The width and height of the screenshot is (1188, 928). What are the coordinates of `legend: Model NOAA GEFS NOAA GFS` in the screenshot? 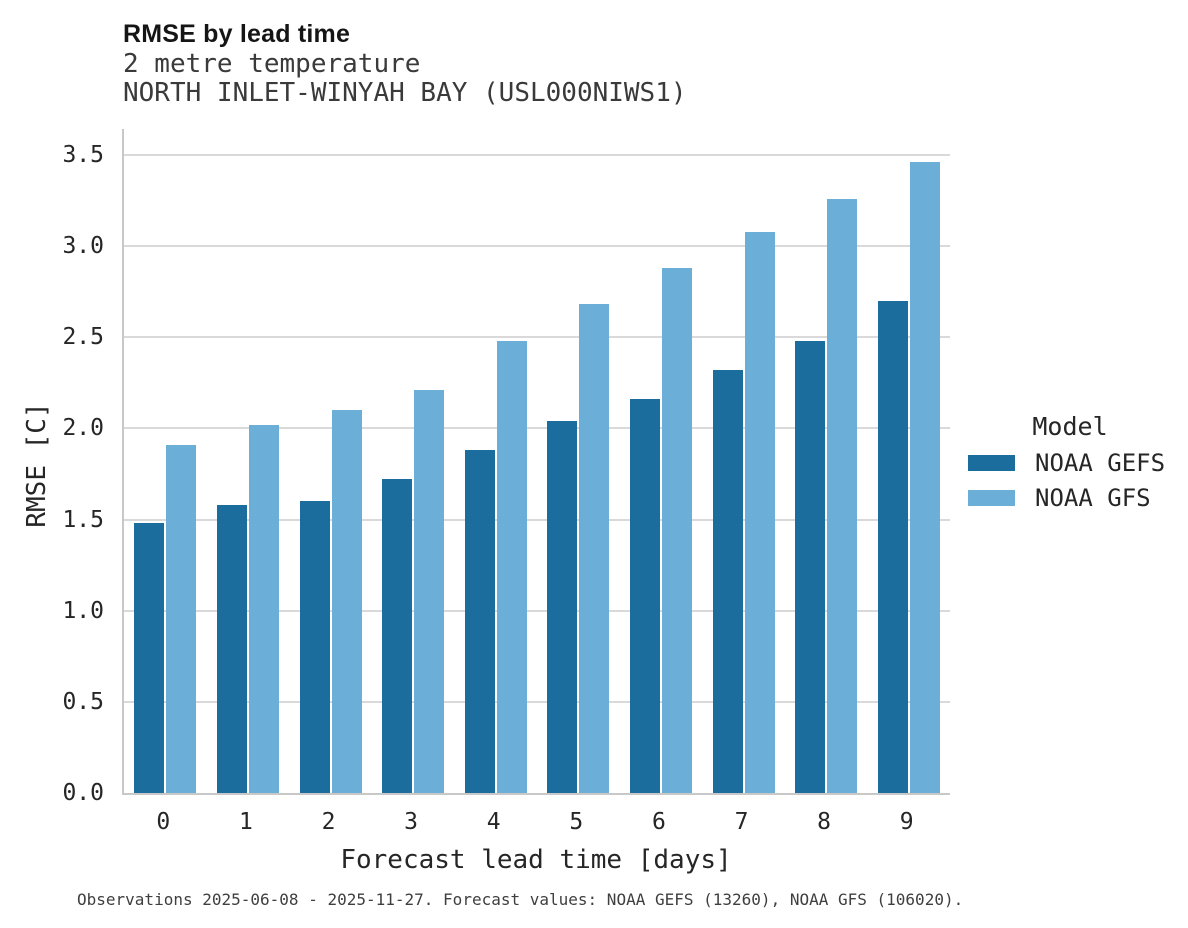 It's located at (1070, 461).